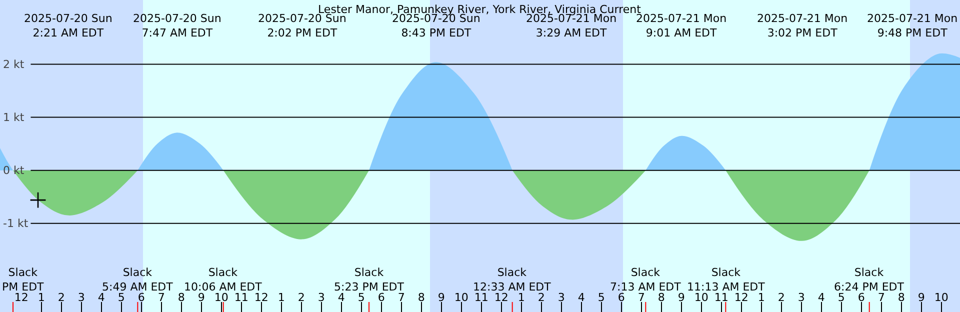  What do you see at coordinates (681, 26) in the screenshot?
I see `annotation: 2025-07-21 Mon 9:01 AM EDT` at bounding box center [681, 26].